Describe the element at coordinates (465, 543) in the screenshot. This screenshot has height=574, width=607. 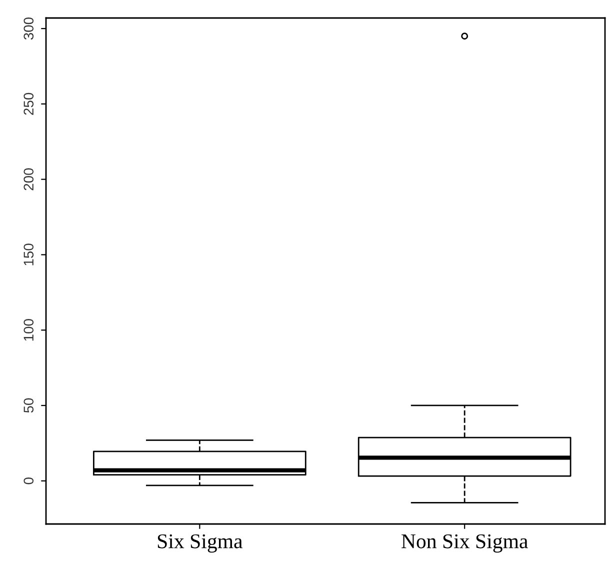
I see `x-tick-label: Non Six Sigma` at that location.